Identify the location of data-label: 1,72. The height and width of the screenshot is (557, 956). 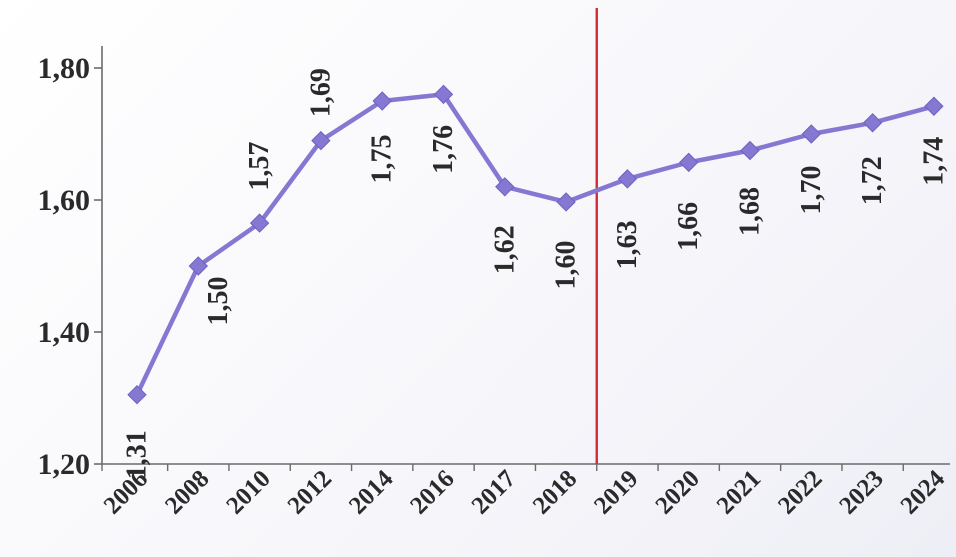
(872, 180).